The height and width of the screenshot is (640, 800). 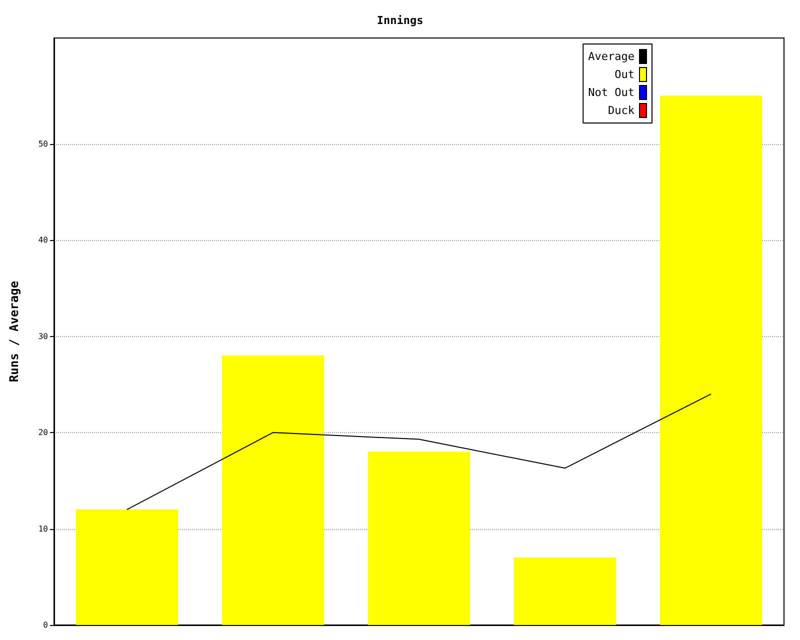 I want to click on legend-label: Average, so click(x=611, y=56).